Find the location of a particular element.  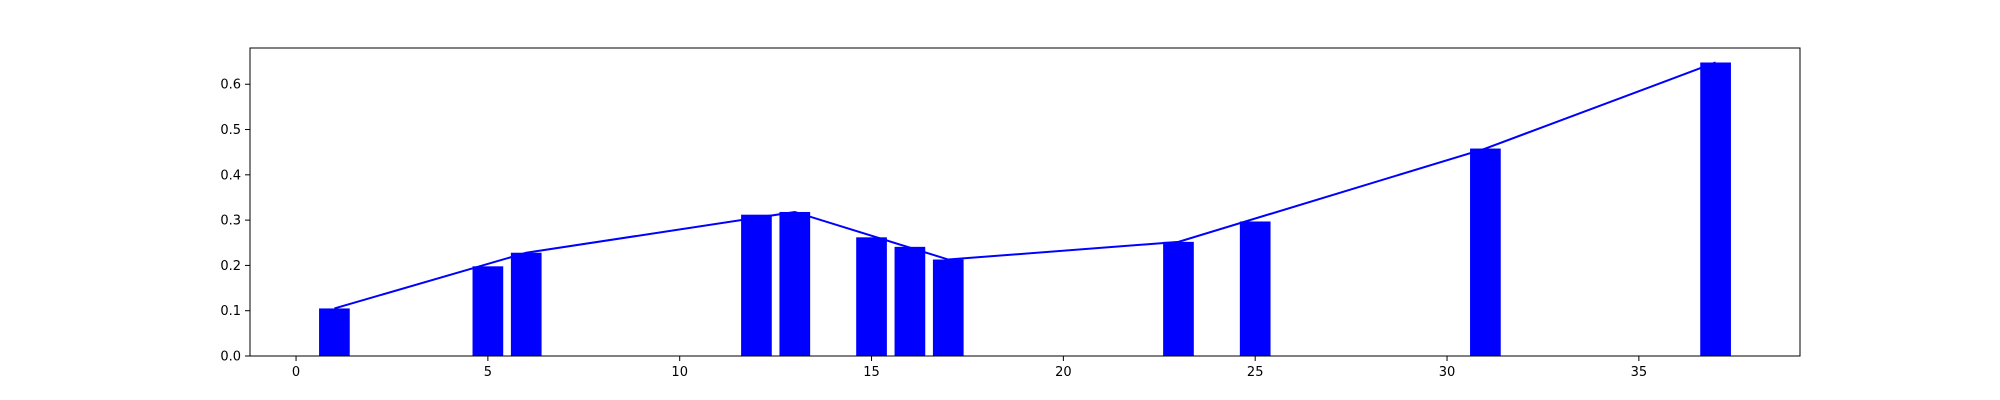

x-tick-label-4: 20 is located at coordinates (1063, 372).